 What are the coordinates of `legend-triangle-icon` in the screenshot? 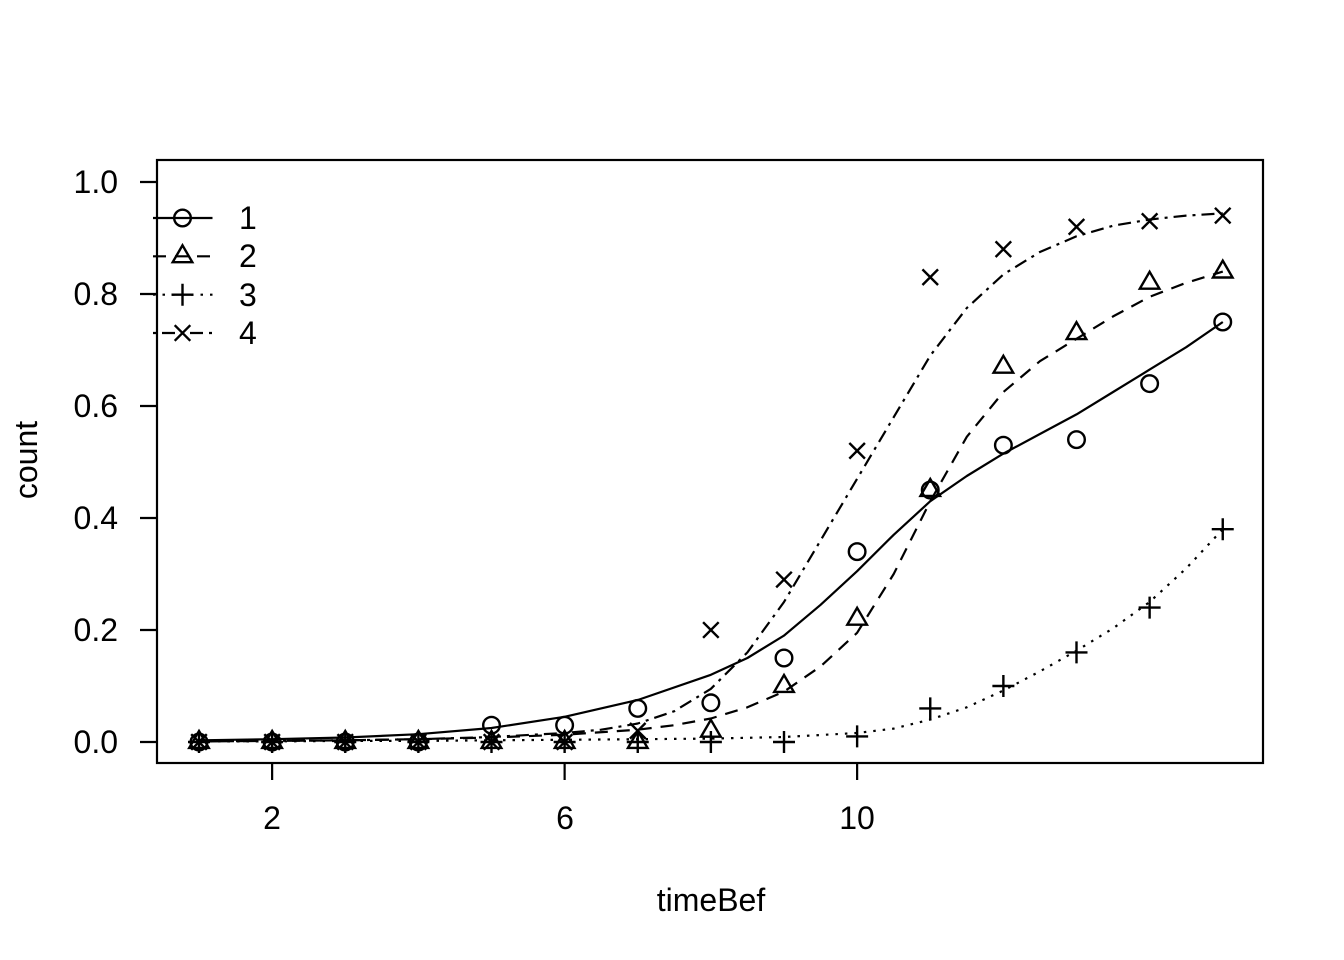 It's located at (182, 253).